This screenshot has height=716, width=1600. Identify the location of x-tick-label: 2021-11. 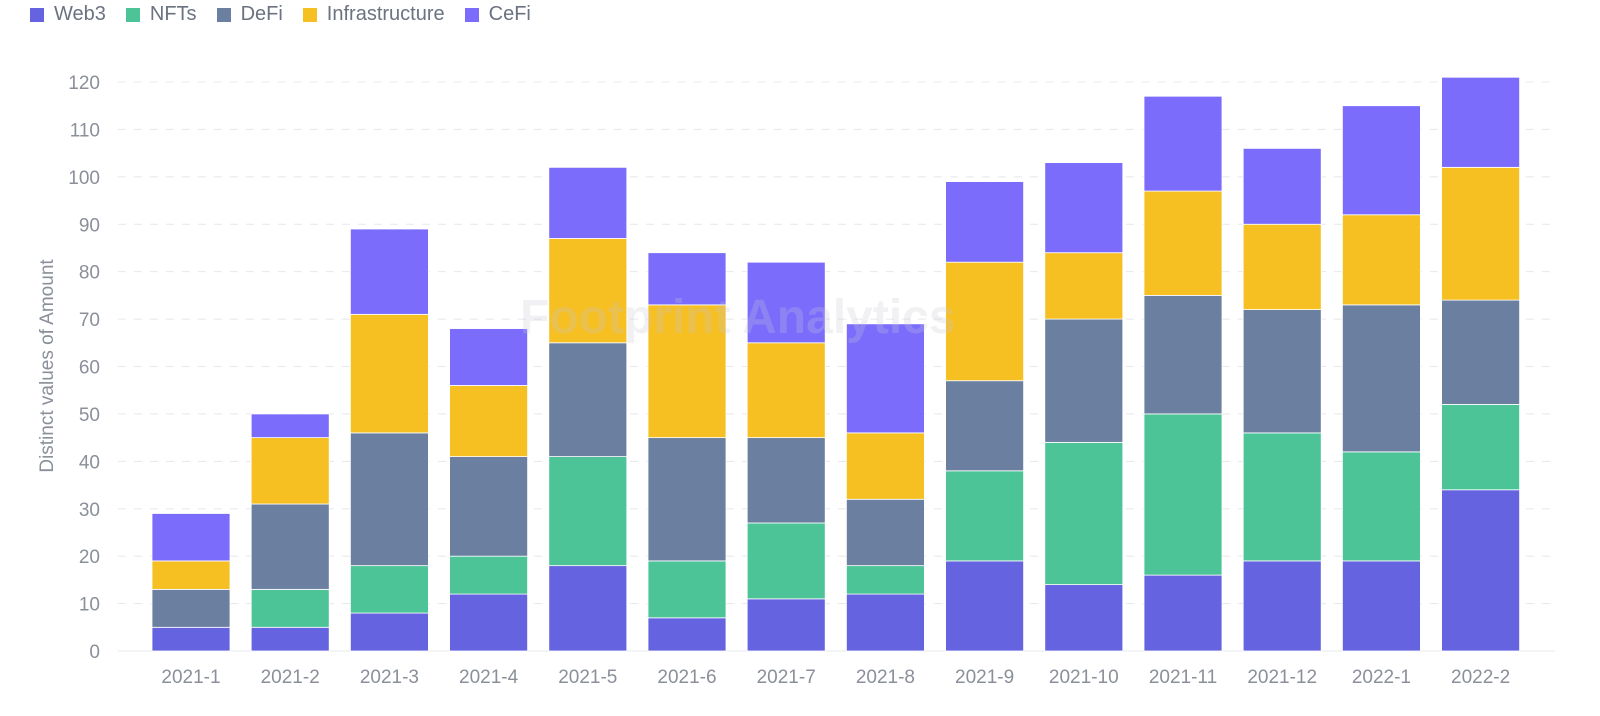
(1183, 677).